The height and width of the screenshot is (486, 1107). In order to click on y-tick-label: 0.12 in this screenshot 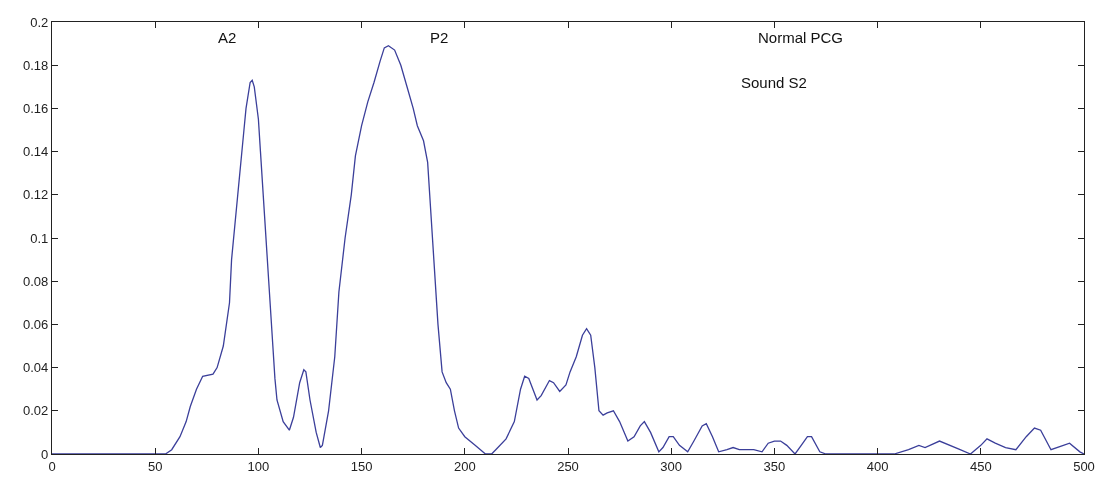, I will do `click(35, 195)`.